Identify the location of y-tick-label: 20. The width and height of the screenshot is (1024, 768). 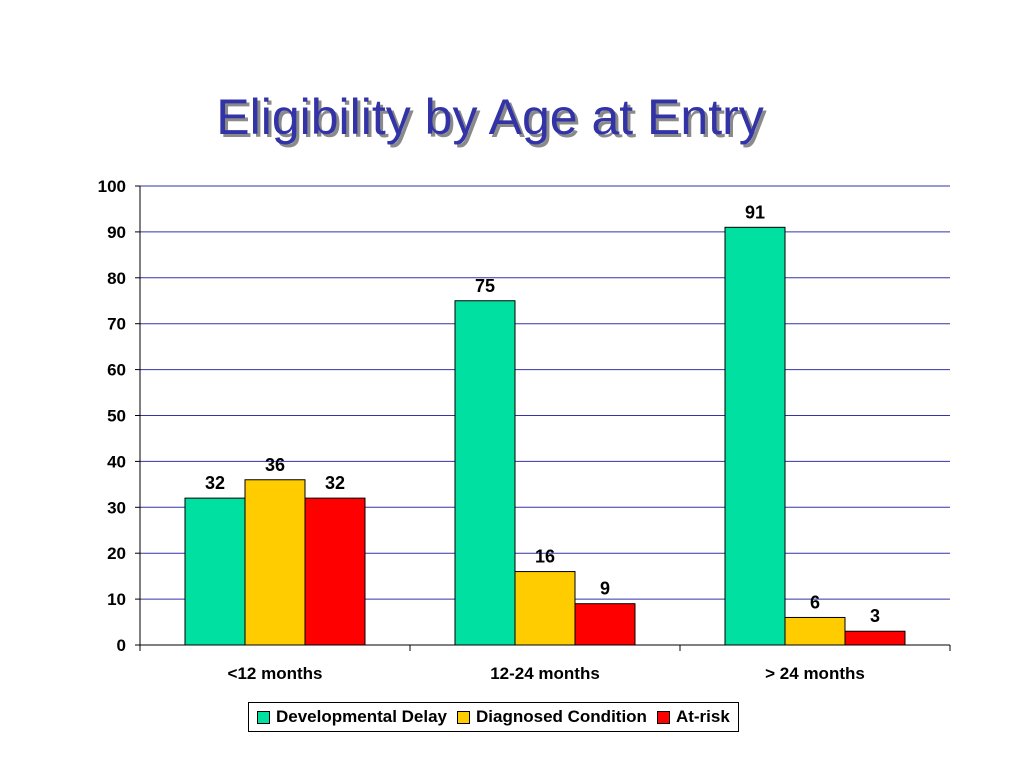
(116, 553).